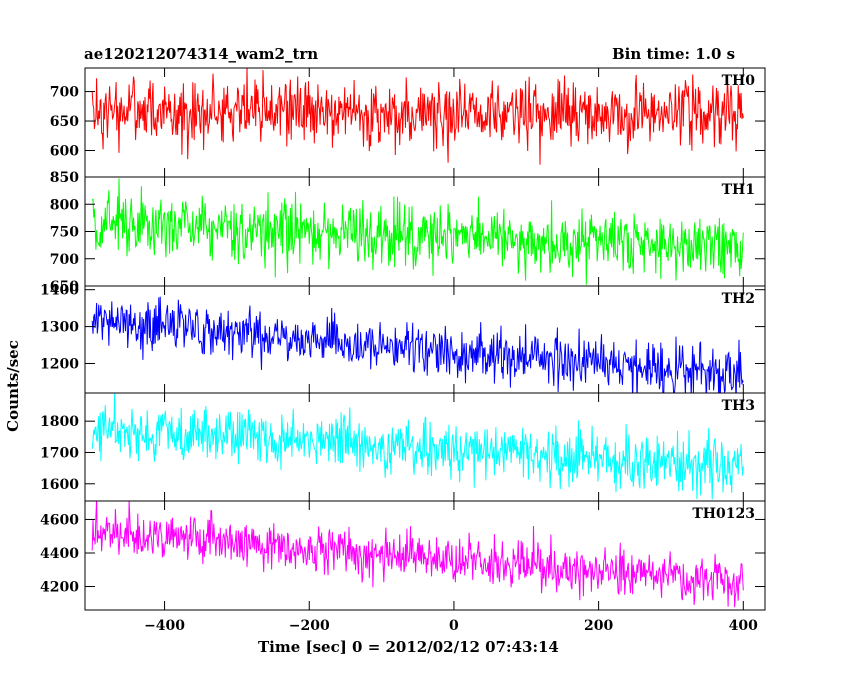  What do you see at coordinates (417, 554) in the screenshot?
I see `series-th0123` at bounding box center [417, 554].